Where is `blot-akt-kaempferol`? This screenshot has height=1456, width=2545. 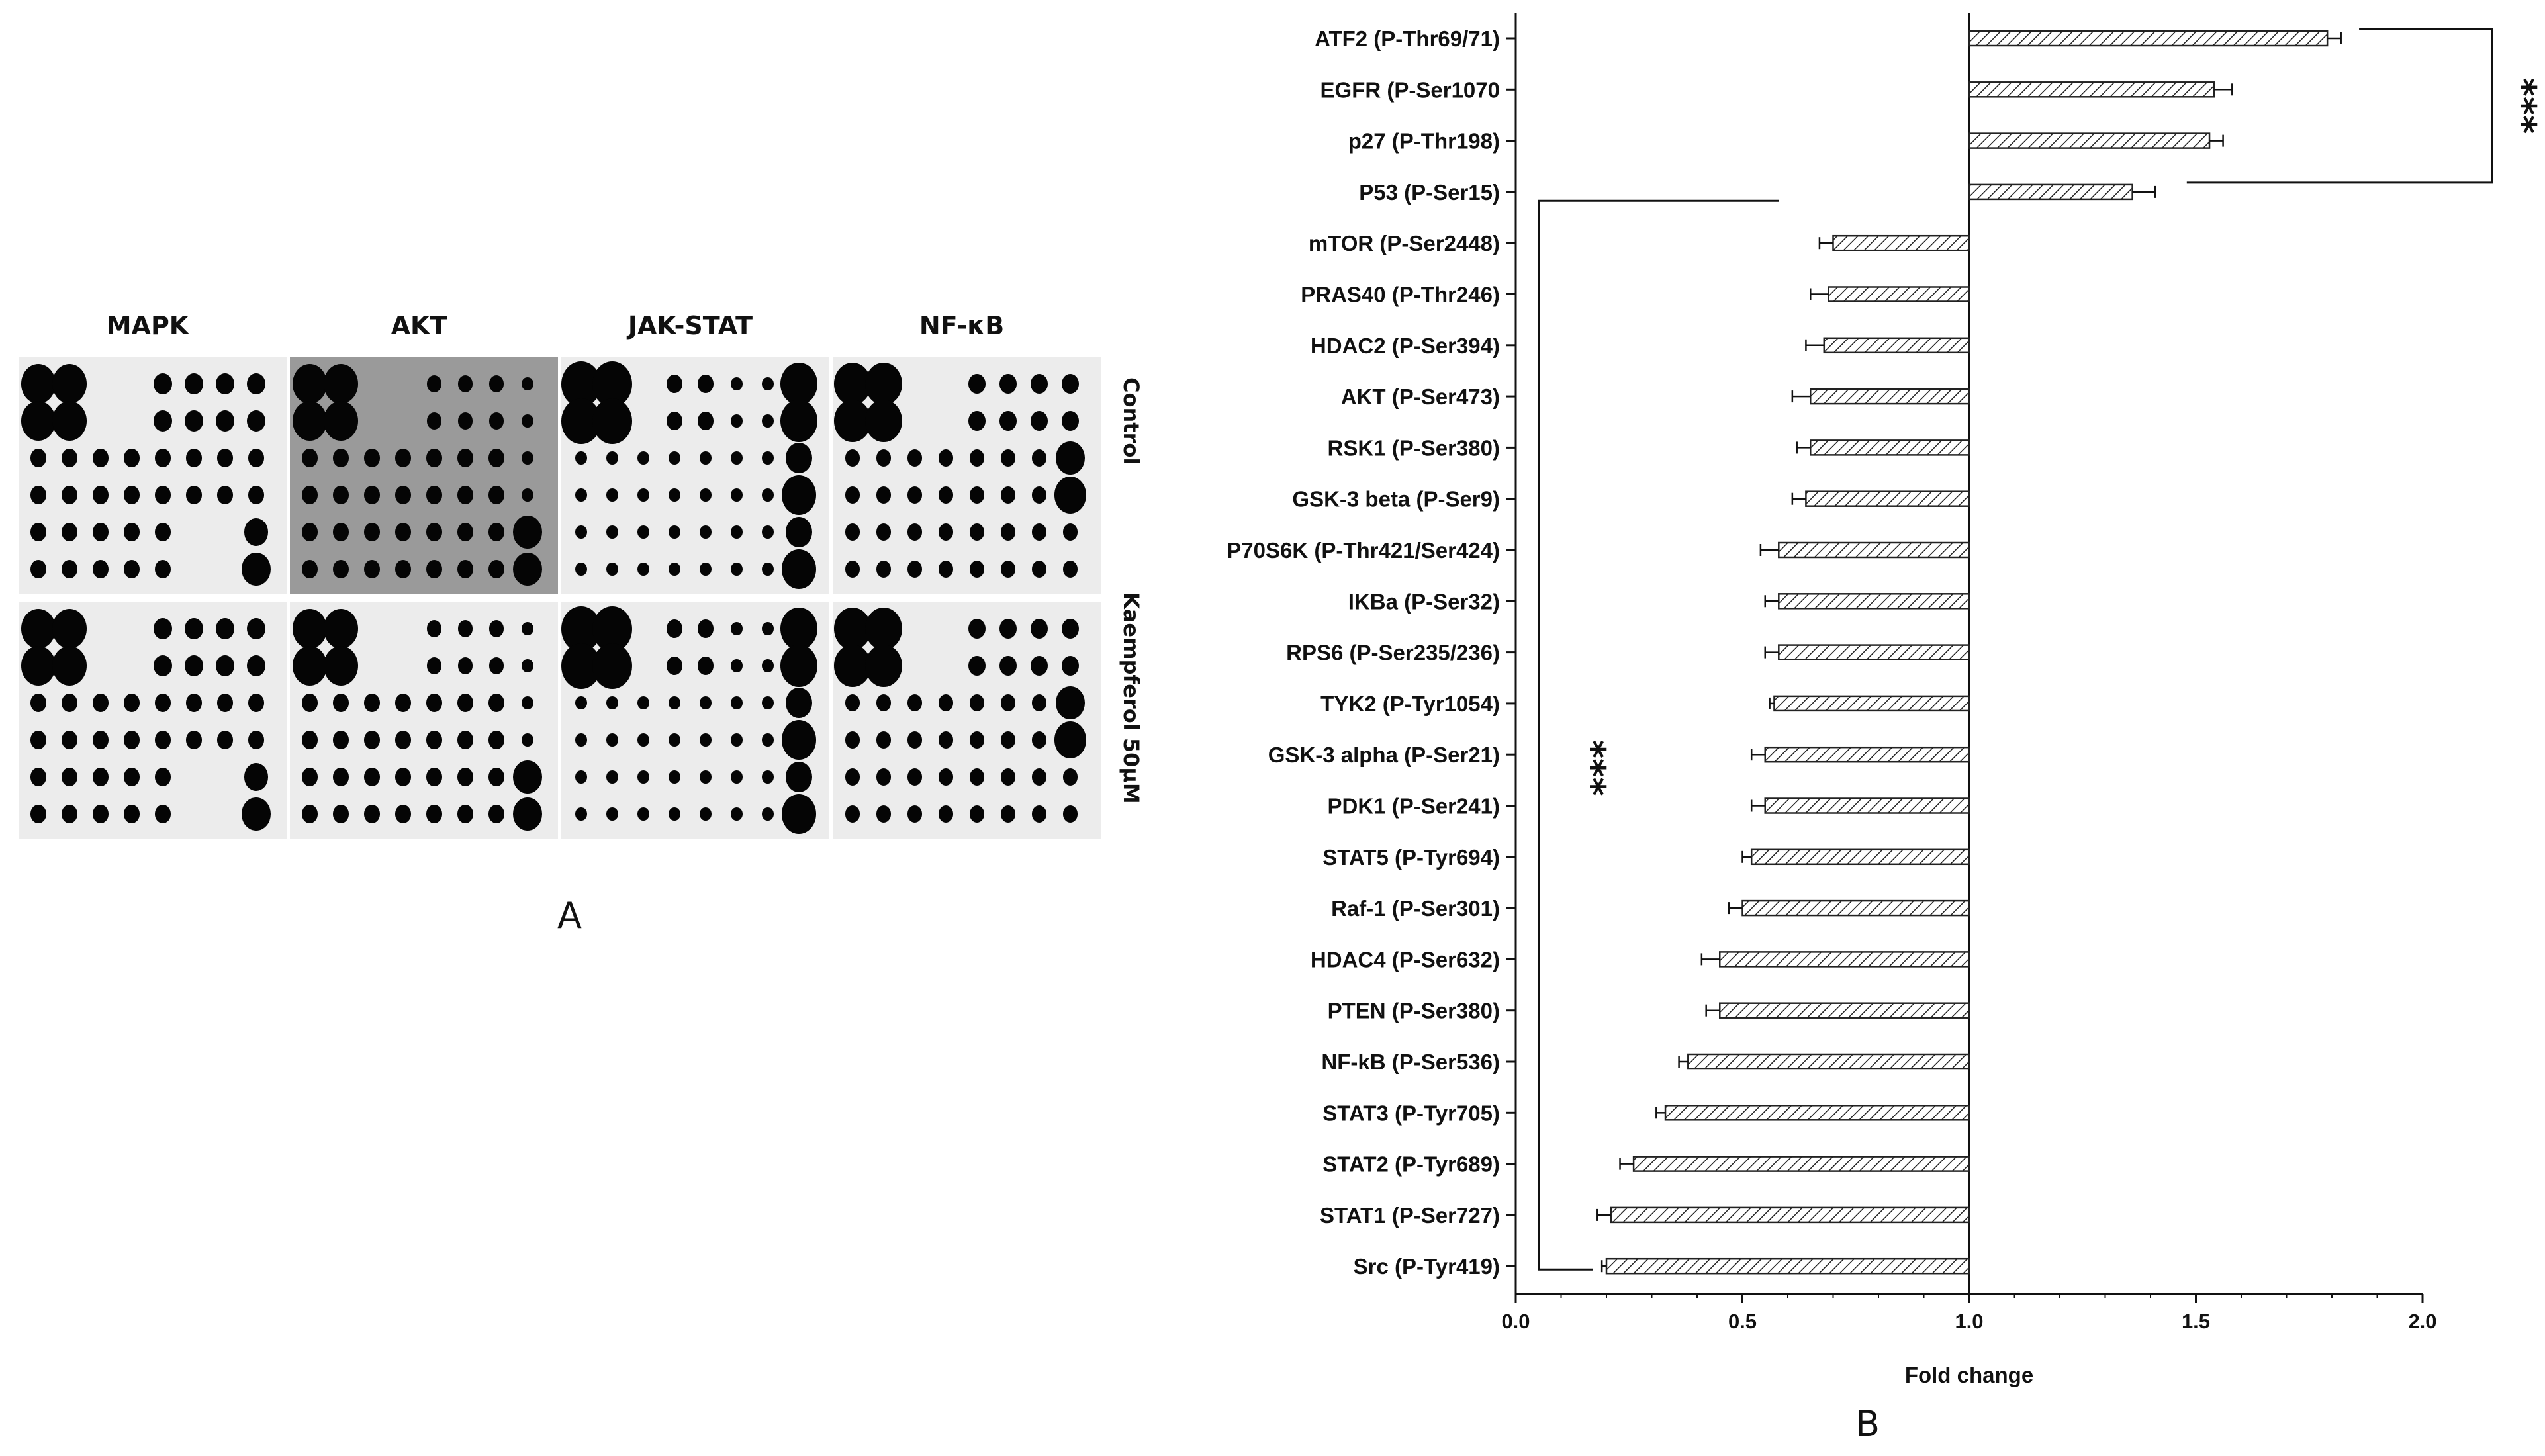 blot-akt-kaempferol is located at coordinates (424, 721).